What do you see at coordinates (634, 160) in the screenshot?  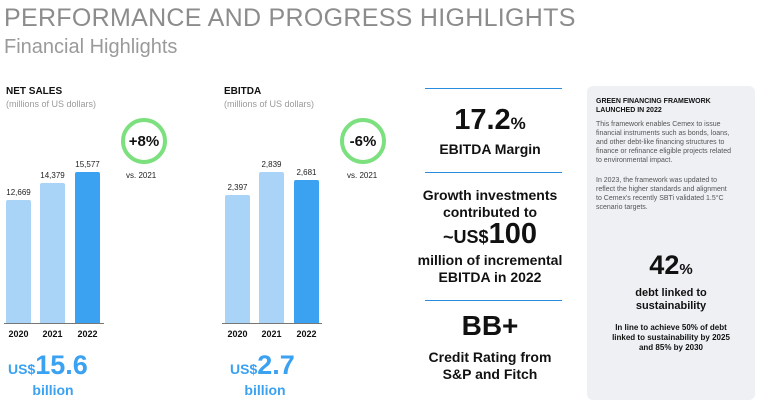 I see `panel-text-line: to environmental impact.` at bounding box center [634, 160].